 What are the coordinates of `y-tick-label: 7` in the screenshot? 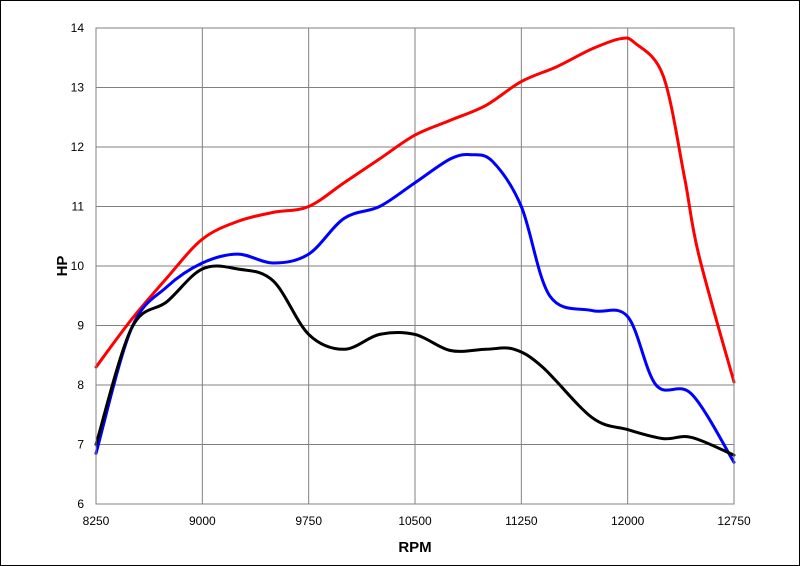 It's located at (80, 445).